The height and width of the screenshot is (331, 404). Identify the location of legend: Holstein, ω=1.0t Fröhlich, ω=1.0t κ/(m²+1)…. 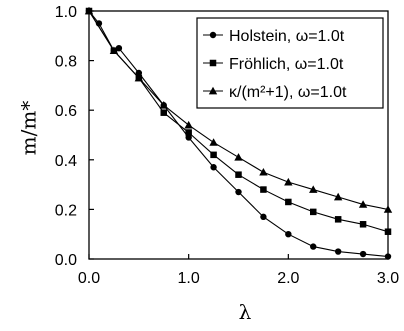
(290, 63).